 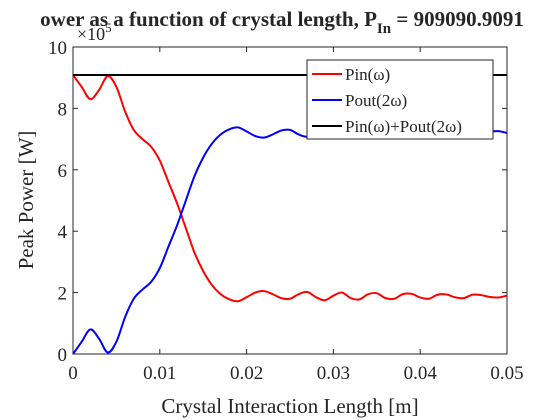 What do you see at coordinates (159, 373) in the screenshot?
I see `x-tick-label: 0.01` at bounding box center [159, 373].